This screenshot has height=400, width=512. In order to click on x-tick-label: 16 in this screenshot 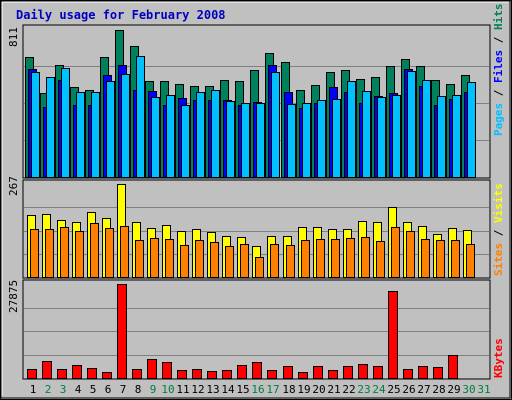, I will do `click(257, 389)`.